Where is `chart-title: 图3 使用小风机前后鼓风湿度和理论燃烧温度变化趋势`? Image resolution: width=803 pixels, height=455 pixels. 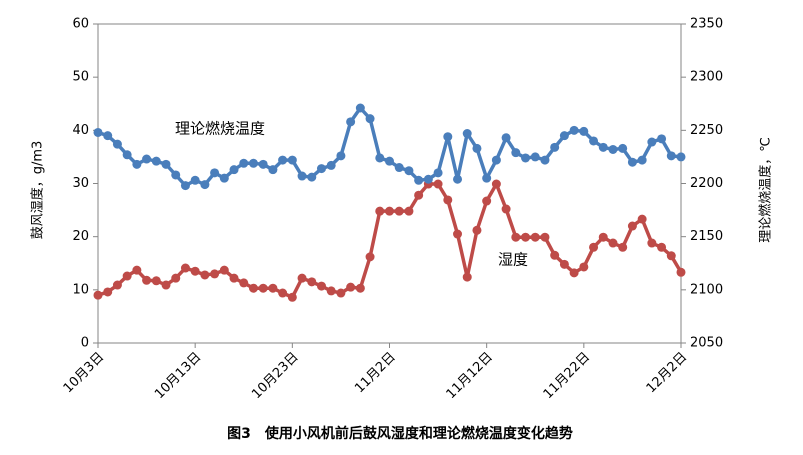 chart-title: 图3 使用小风机前后鼓风湿度和理论燃烧温度变化趋势 is located at coordinates (400, 433).